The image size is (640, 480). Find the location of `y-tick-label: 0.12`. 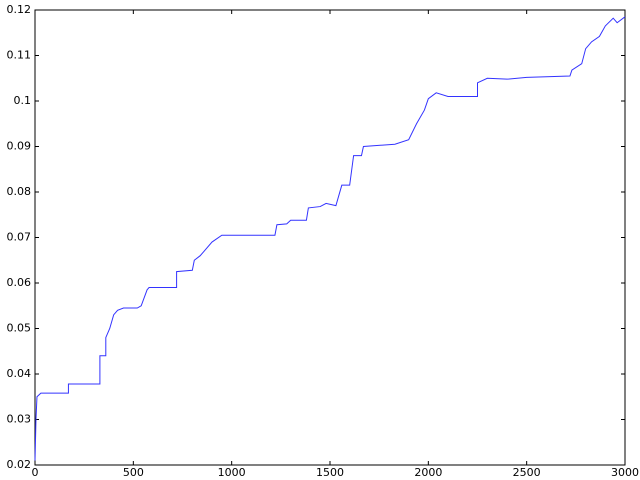

y-tick-label: 0.12 is located at coordinates (19, 9).